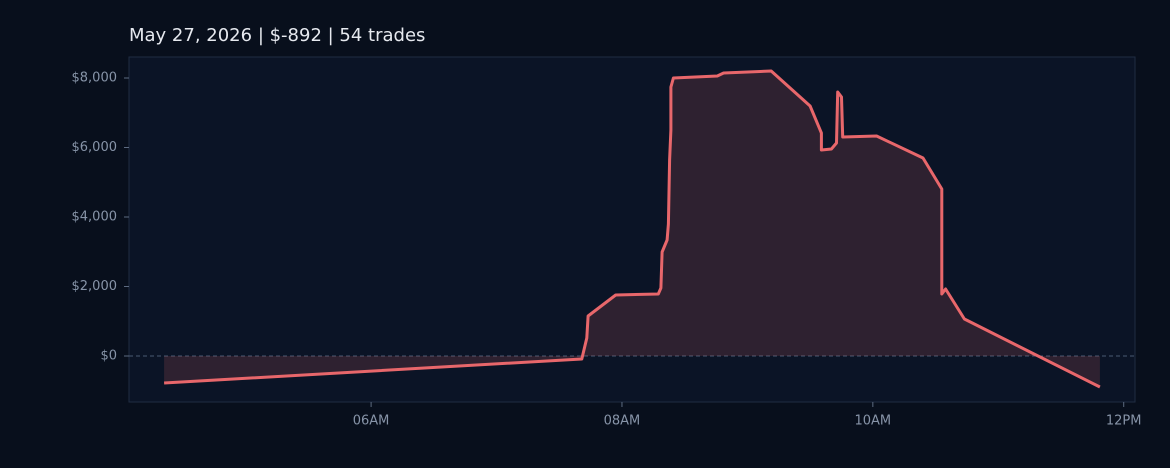  Describe the element at coordinates (95, 286) in the screenshot. I see `y-tick-label: $2,000` at that location.